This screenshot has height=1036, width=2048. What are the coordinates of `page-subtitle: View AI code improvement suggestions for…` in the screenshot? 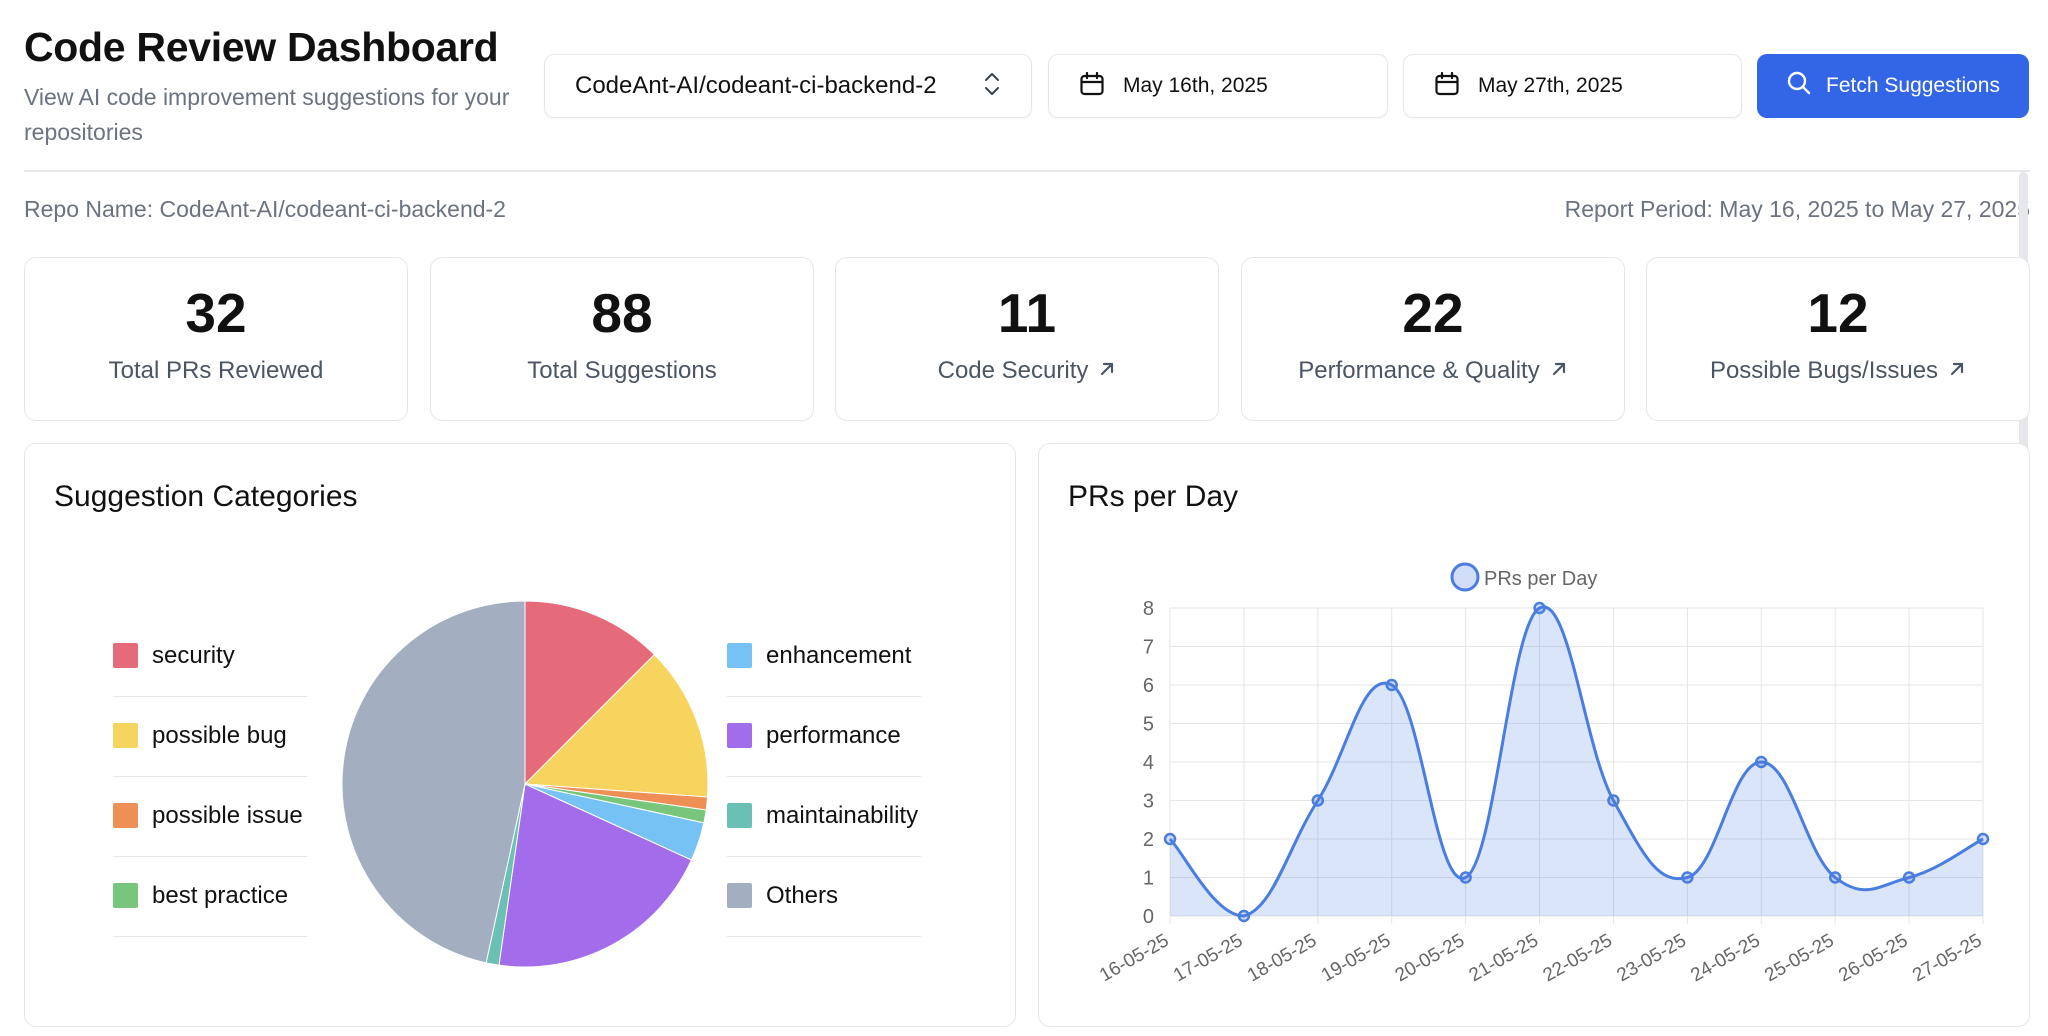 It's located at (267, 114).